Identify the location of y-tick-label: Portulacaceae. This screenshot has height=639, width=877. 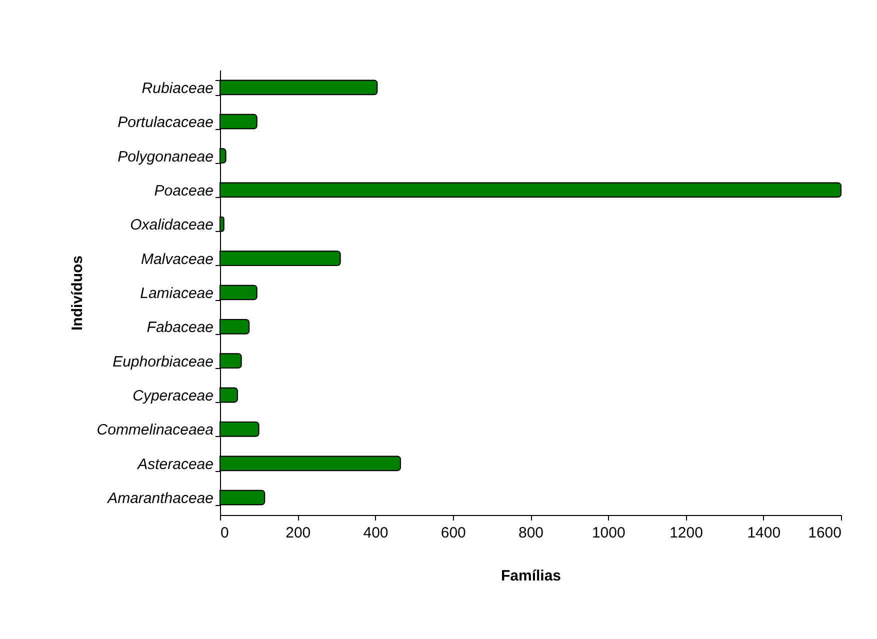
(166, 123).